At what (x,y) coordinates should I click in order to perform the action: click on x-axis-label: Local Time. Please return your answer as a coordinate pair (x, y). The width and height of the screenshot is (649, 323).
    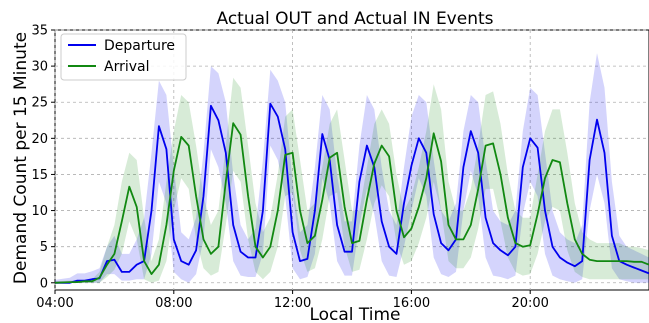
    Looking at the image, I should click on (354, 314).